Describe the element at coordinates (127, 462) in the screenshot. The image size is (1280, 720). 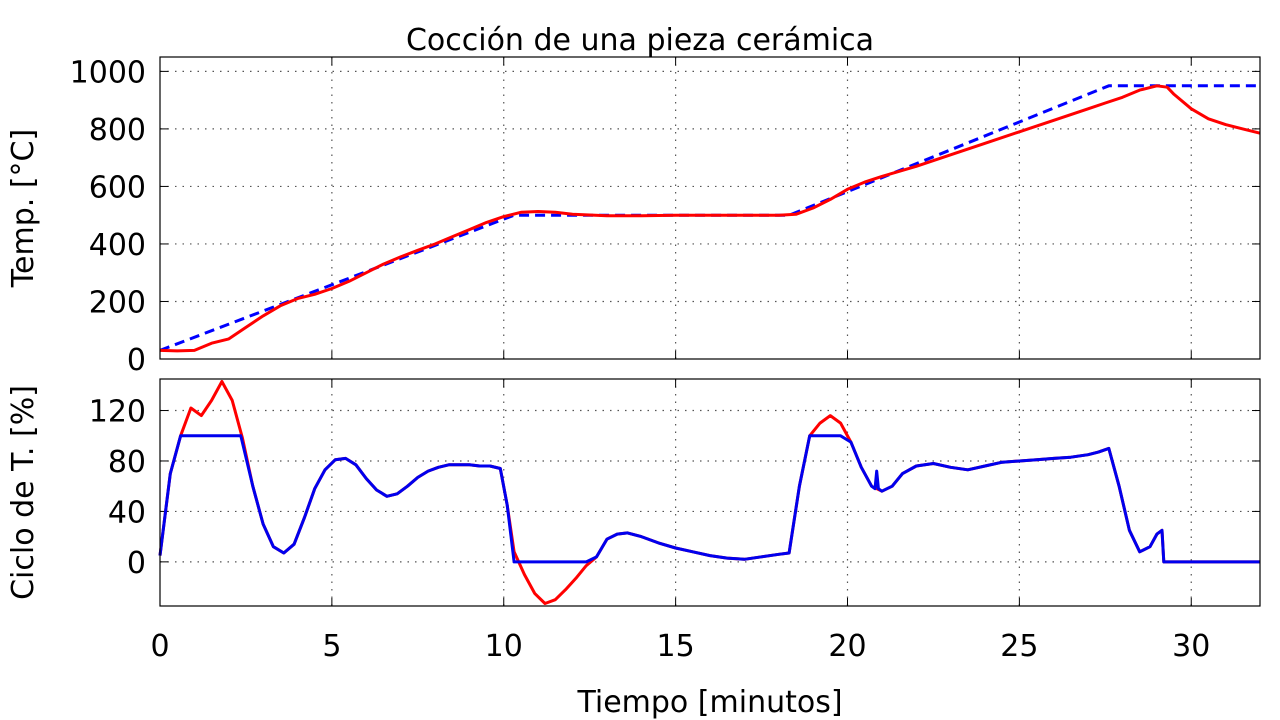
I see `y-tick-label: 80` at that location.